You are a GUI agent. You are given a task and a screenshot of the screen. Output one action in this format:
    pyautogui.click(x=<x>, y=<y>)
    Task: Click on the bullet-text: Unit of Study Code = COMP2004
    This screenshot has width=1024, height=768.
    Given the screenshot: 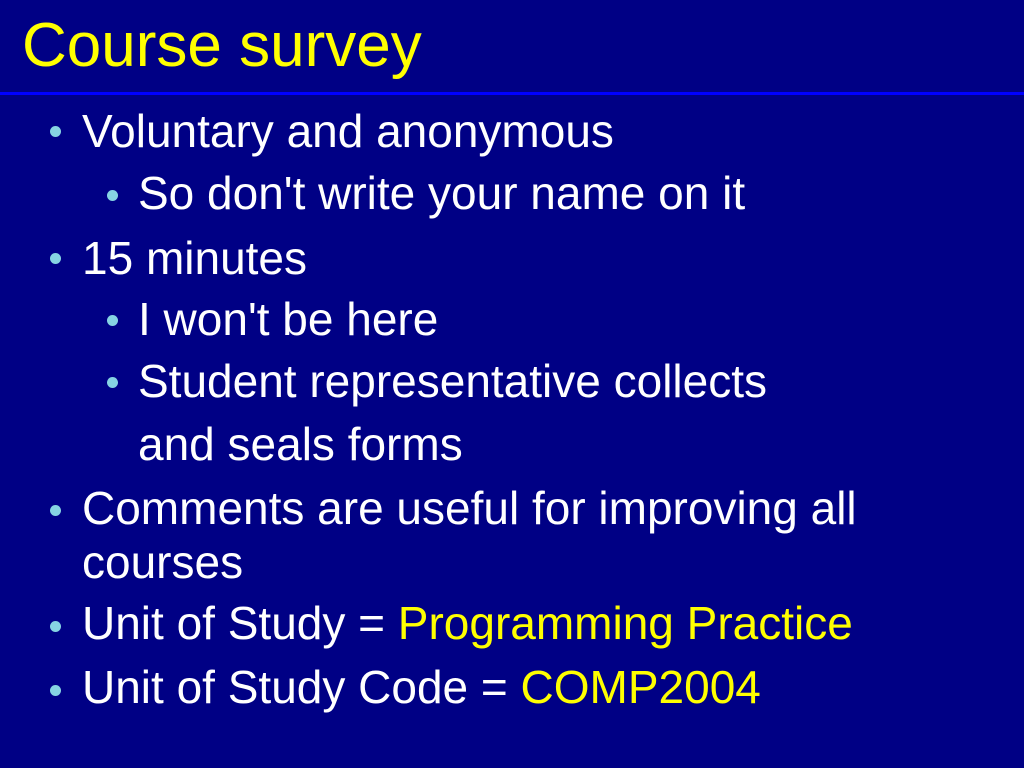 What is the action you would take?
    pyautogui.click(x=421, y=687)
    